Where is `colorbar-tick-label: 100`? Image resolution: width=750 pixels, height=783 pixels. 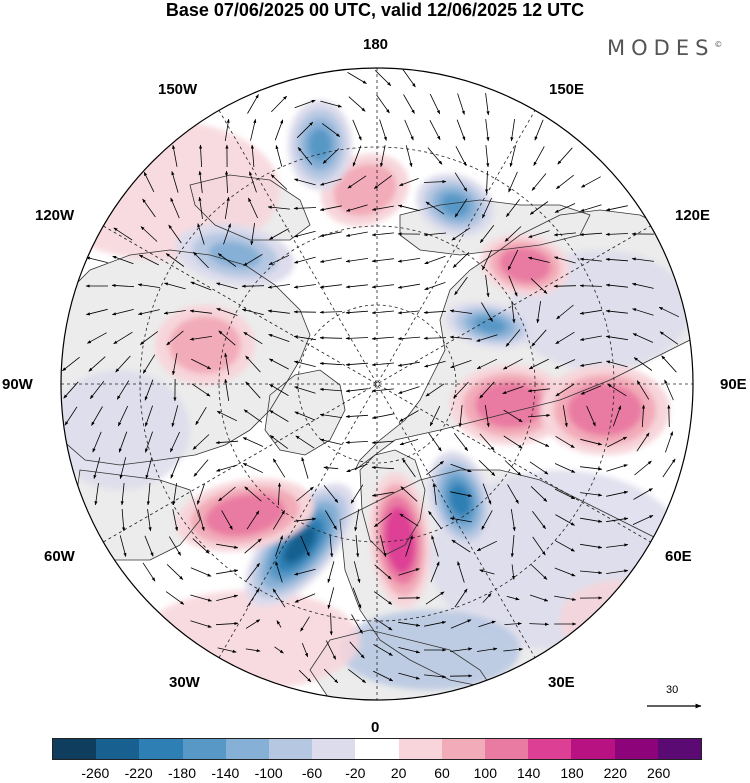 colorbar-tick-label: 100 is located at coordinates (485, 773).